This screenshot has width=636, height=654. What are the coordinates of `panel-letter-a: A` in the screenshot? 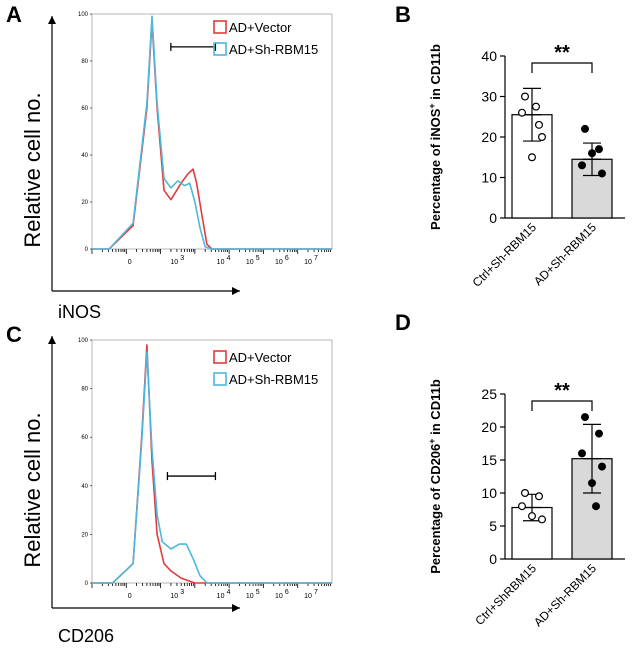 It's located at (14, 14).